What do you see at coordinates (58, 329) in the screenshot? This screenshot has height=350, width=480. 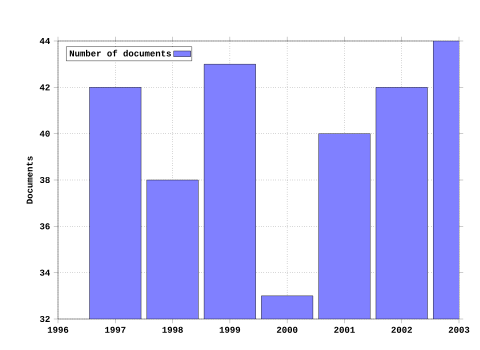 I see `x-tick-label: 1996` at bounding box center [58, 329].